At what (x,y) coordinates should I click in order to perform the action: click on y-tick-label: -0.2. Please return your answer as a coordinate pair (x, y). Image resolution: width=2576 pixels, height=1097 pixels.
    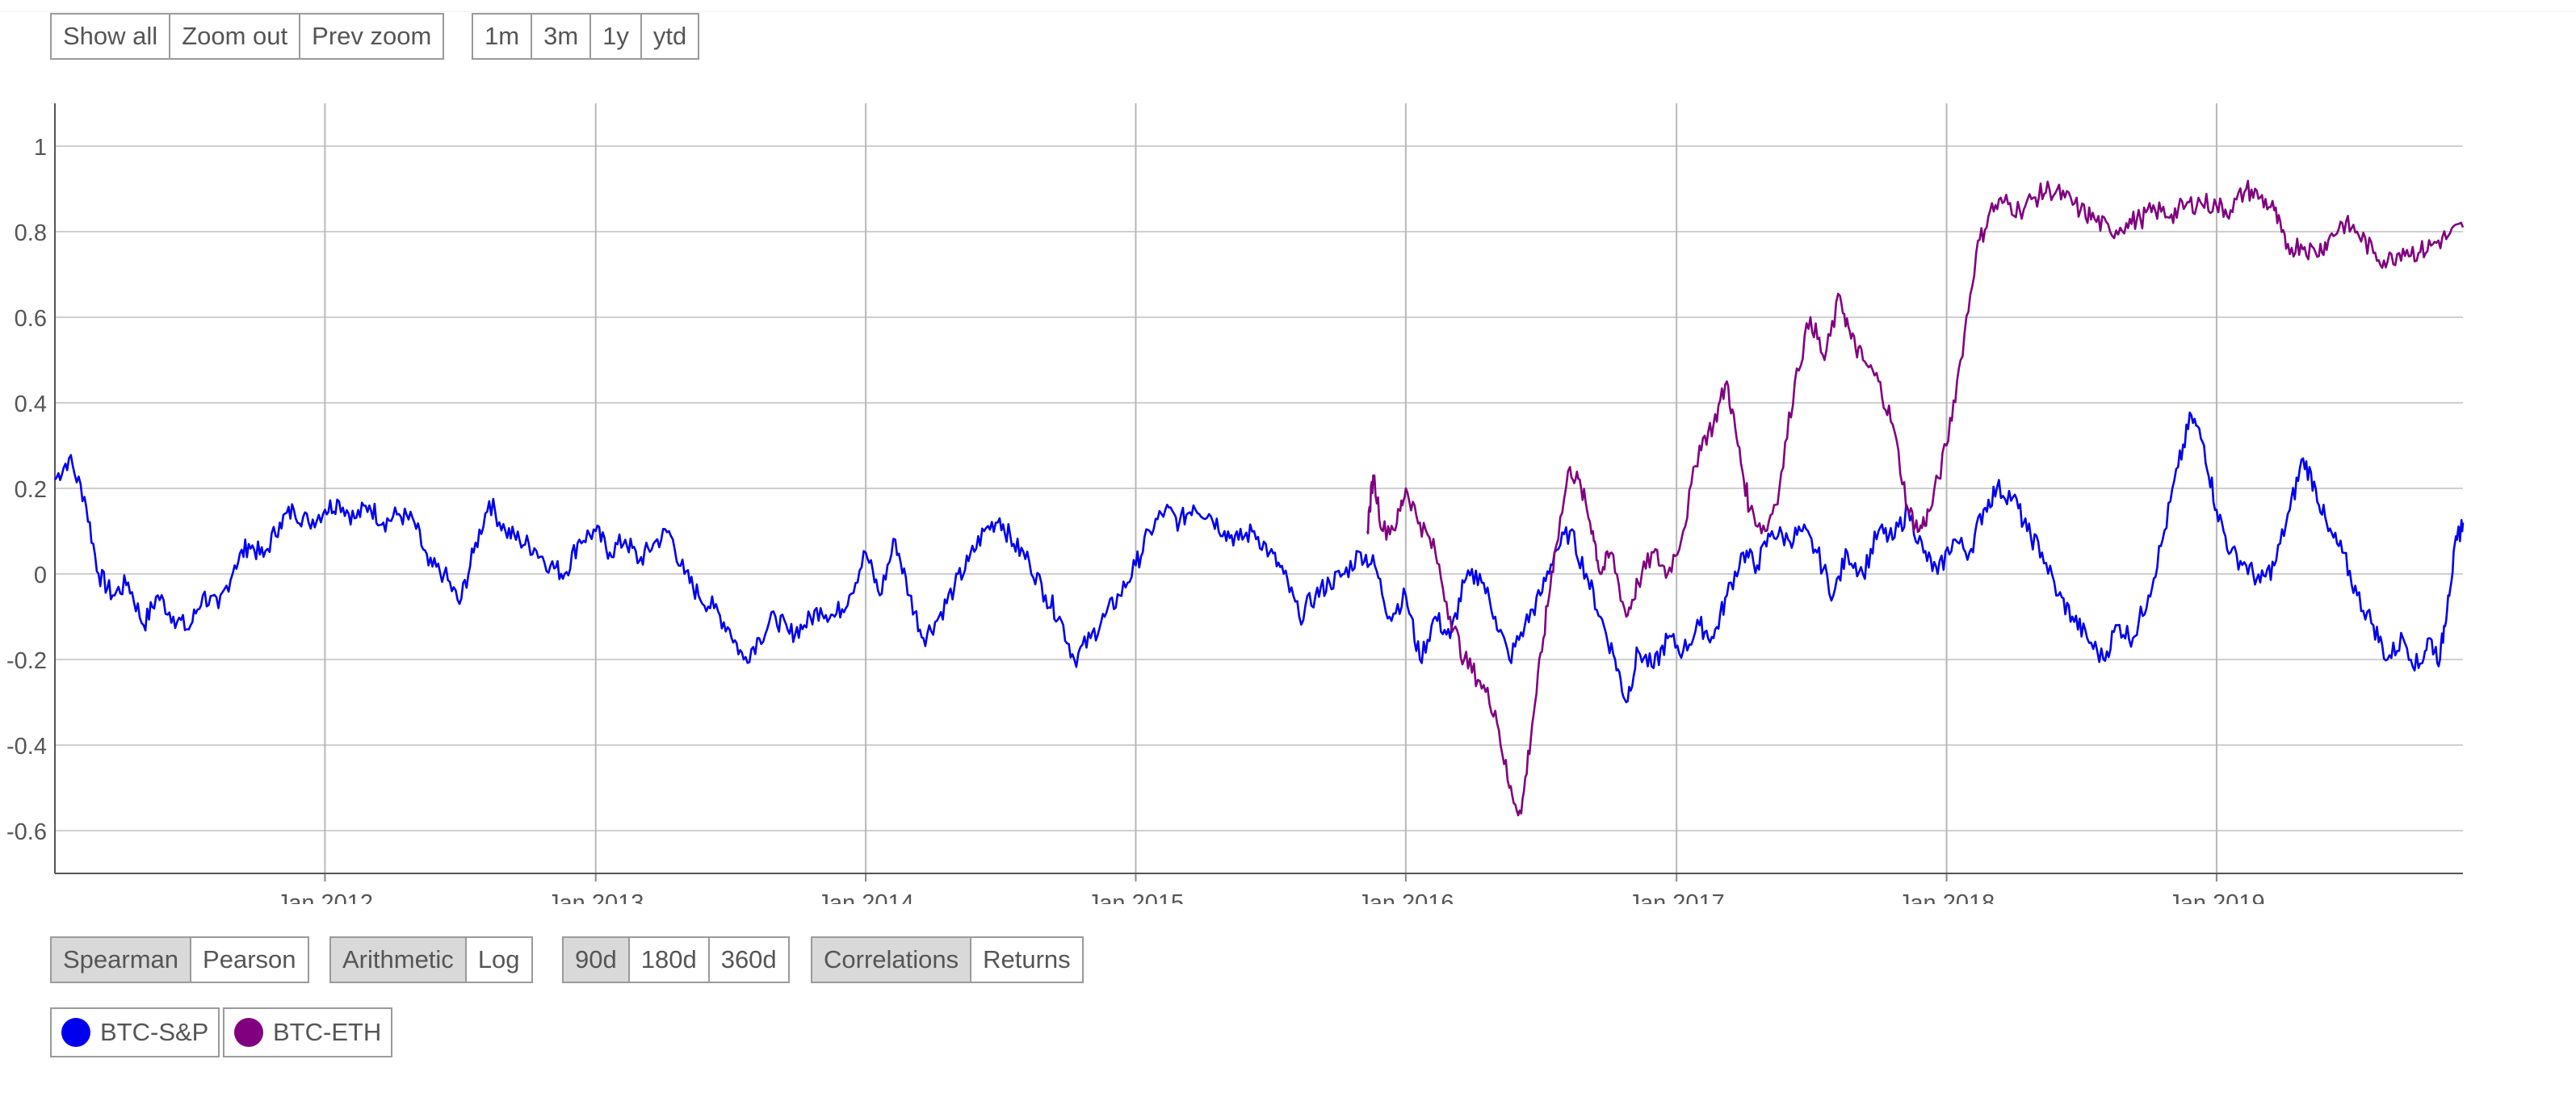
    Looking at the image, I should click on (26, 661).